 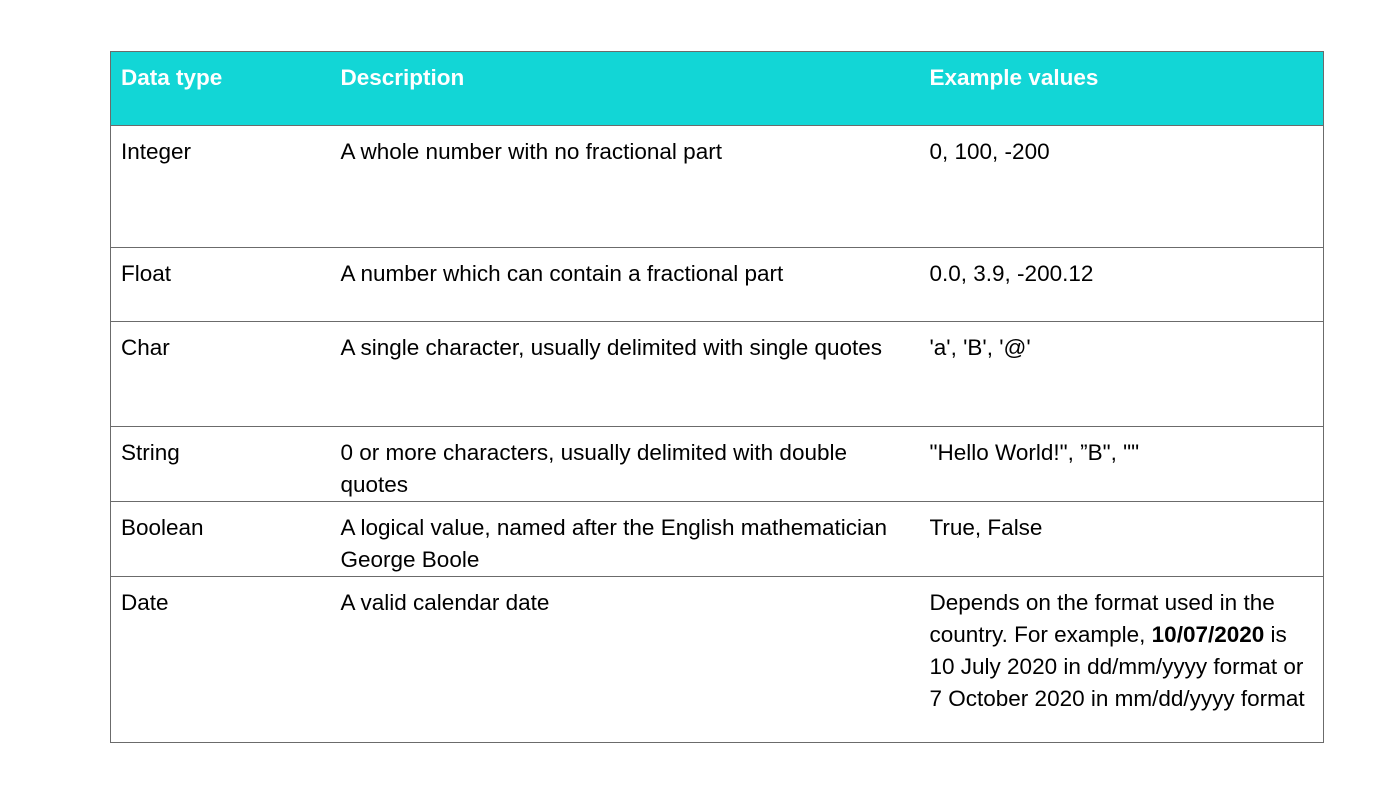 I want to click on header-example-values: Example values, so click(x=1121, y=88).